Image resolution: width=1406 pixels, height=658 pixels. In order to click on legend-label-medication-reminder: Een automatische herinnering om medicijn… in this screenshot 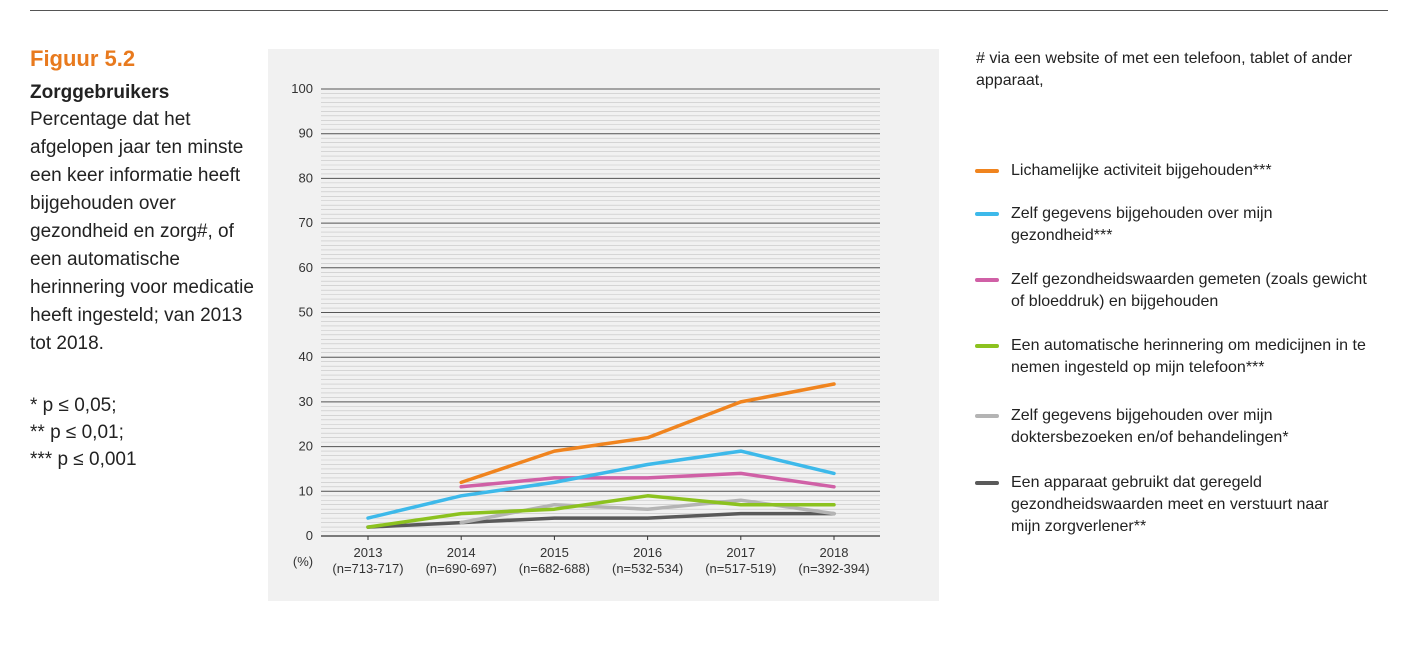, I will do `click(1188, 356)`.